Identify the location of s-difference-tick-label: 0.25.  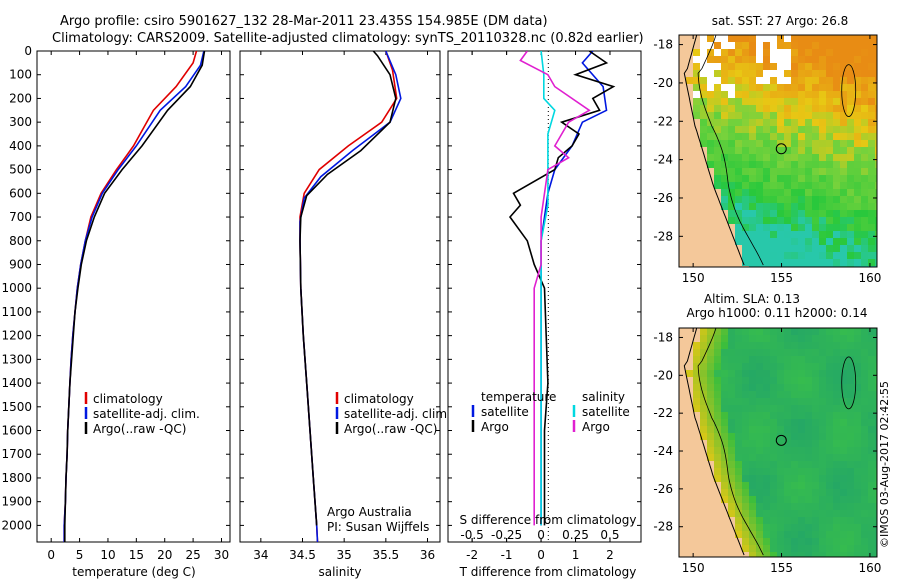
(575, 535).